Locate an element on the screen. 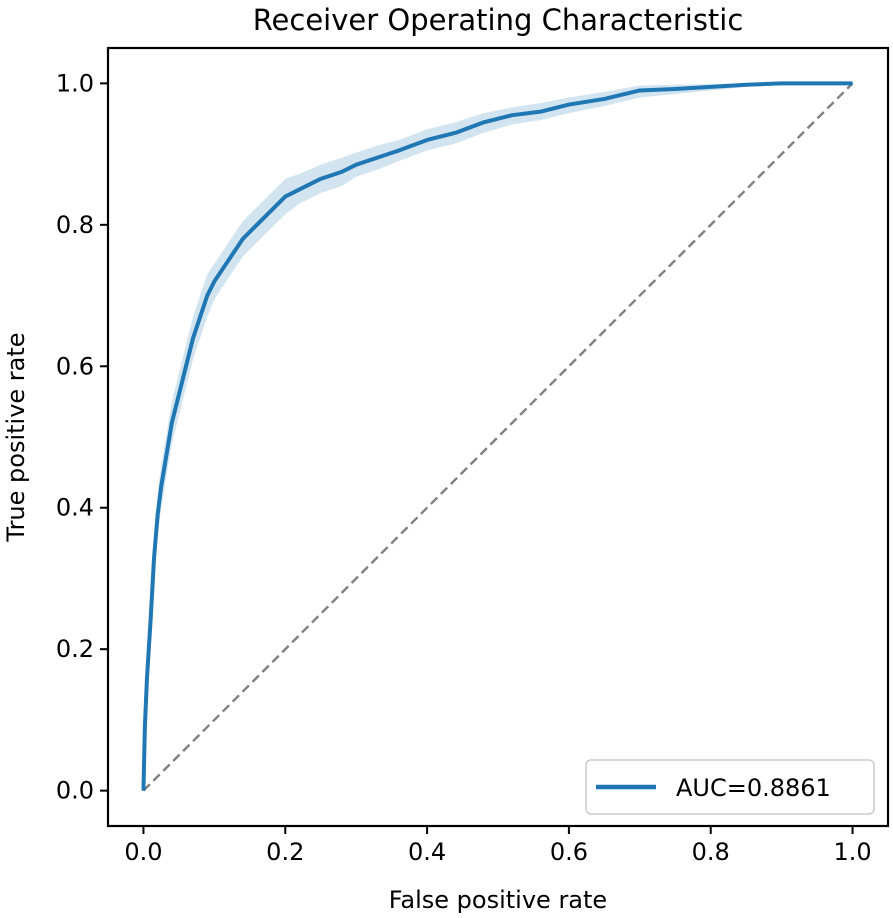 This screenshot has width=893, height=918. y-tick-label: 0.0 is located at coordinates (75, 791).